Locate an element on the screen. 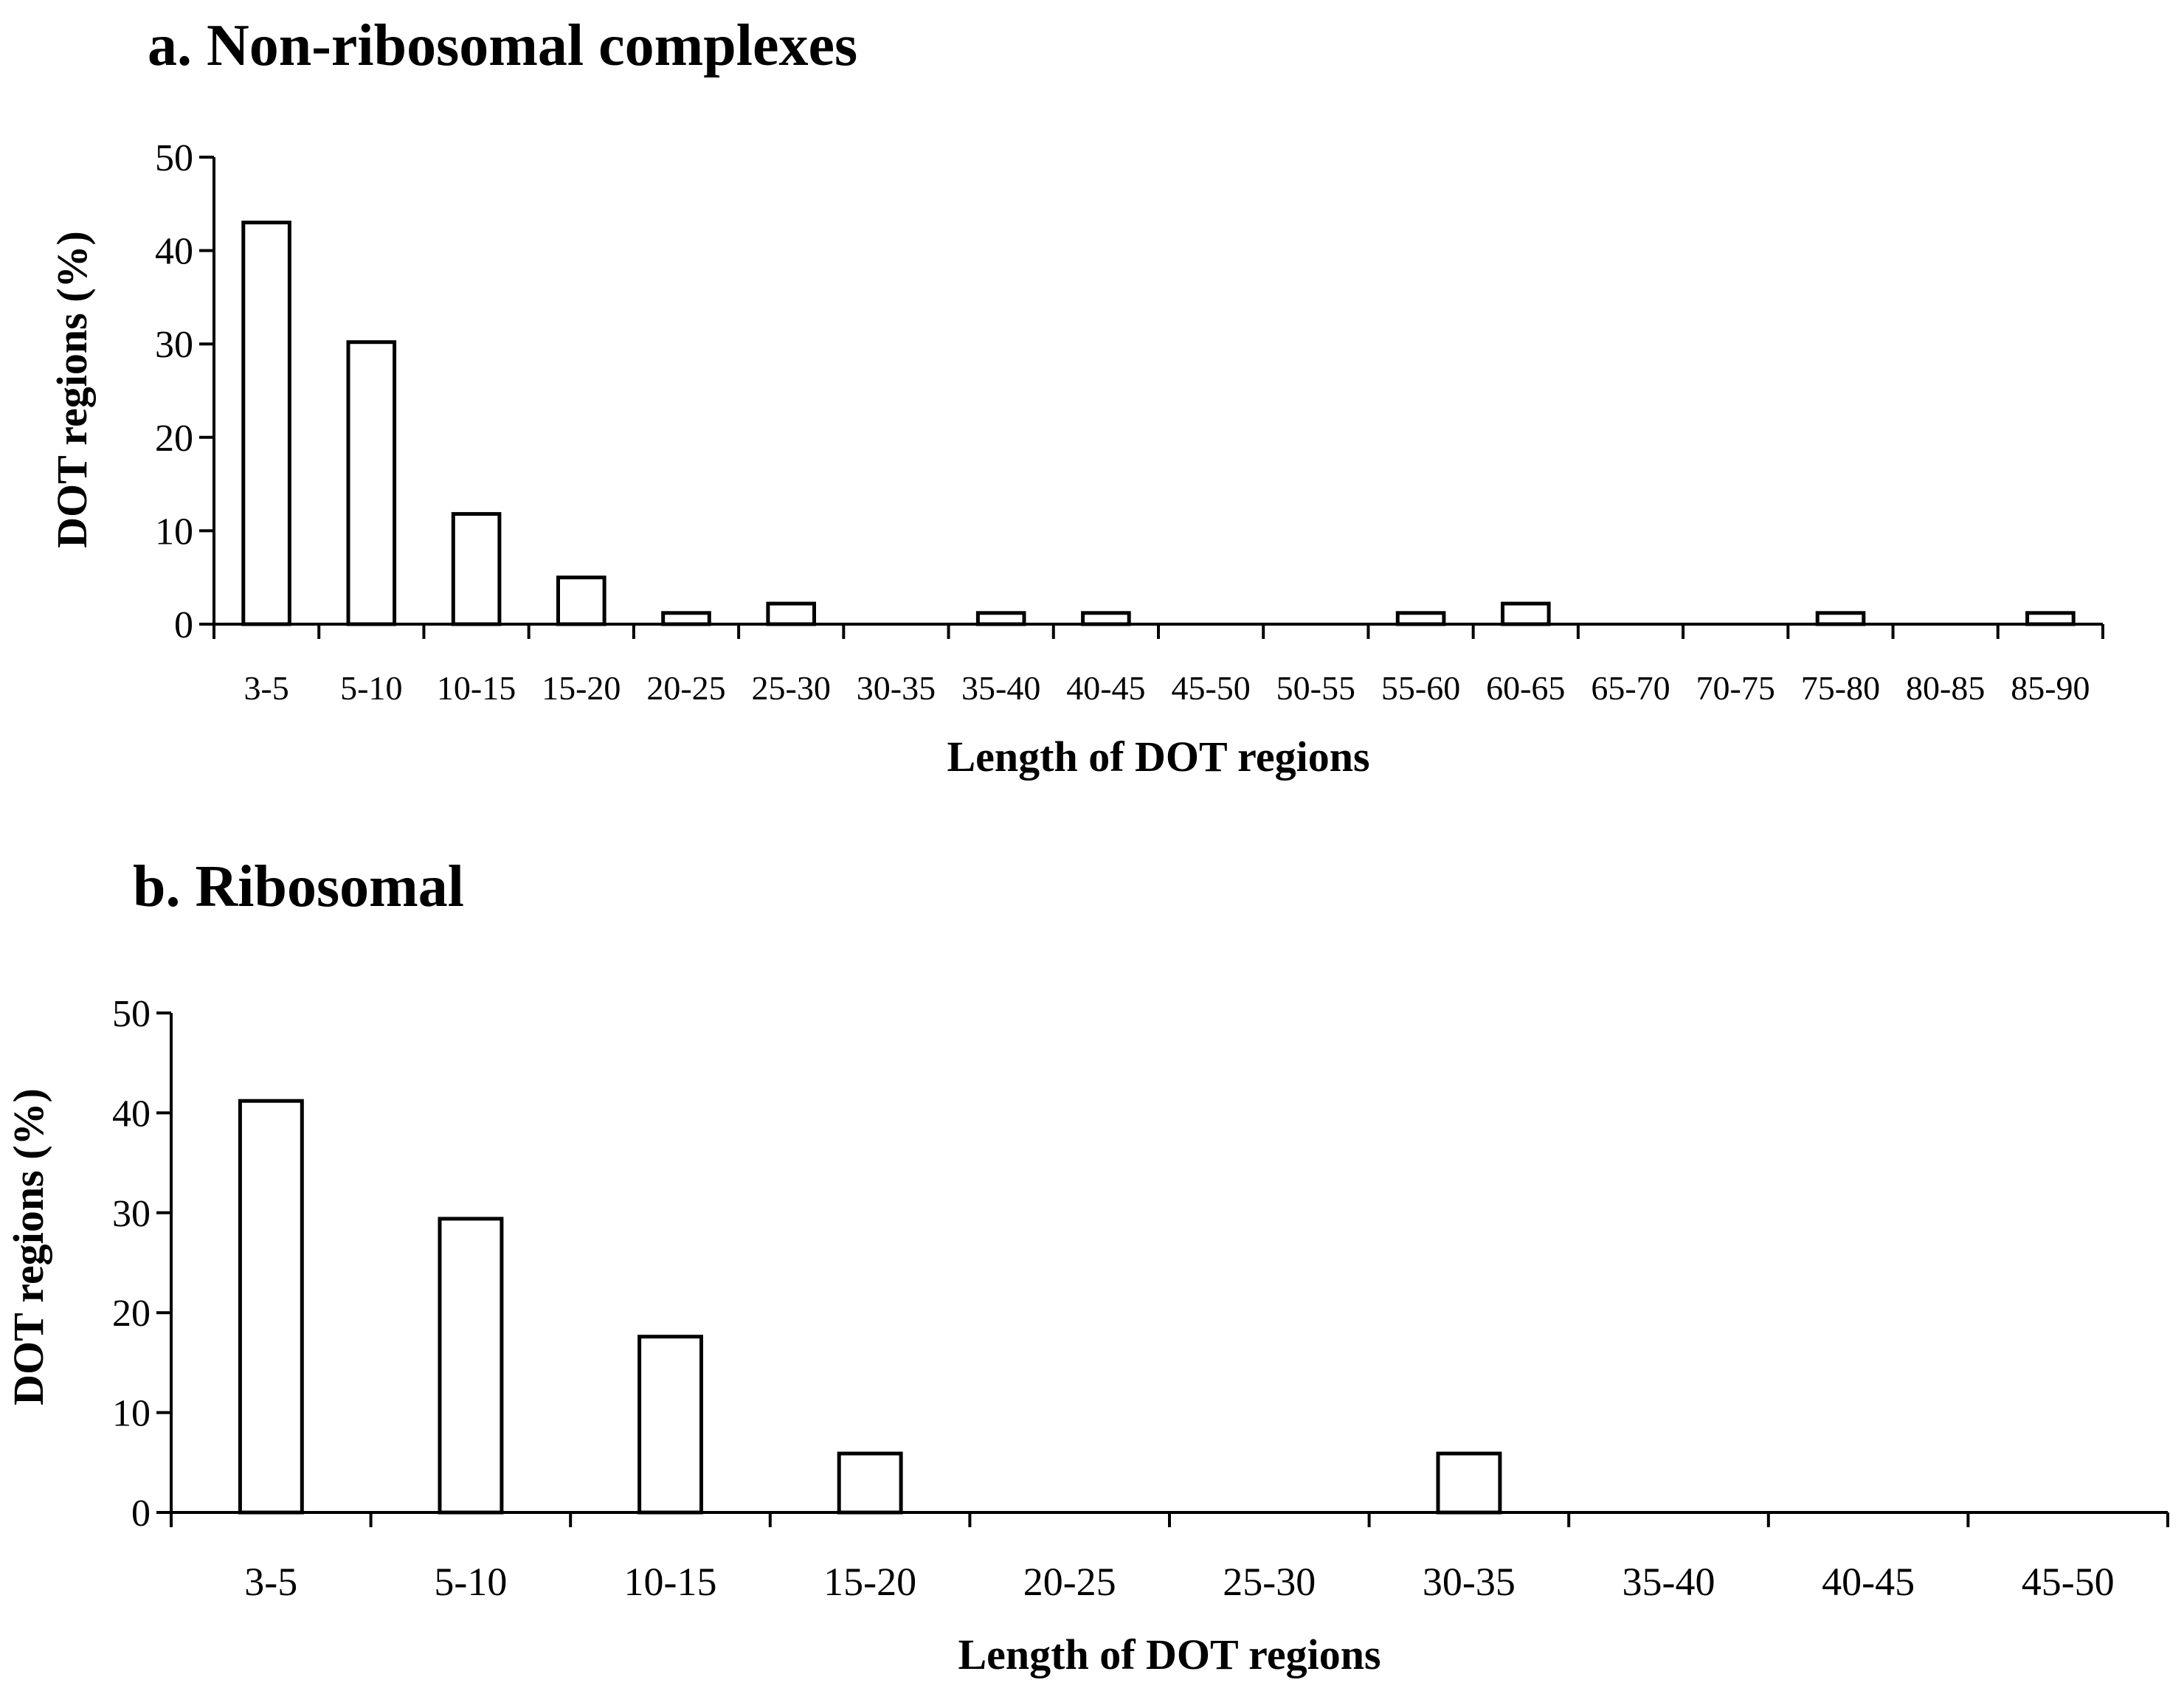 The image size is (2184, 1691). x-tick-label: 65-70 is located at coordinates (1631, 688).